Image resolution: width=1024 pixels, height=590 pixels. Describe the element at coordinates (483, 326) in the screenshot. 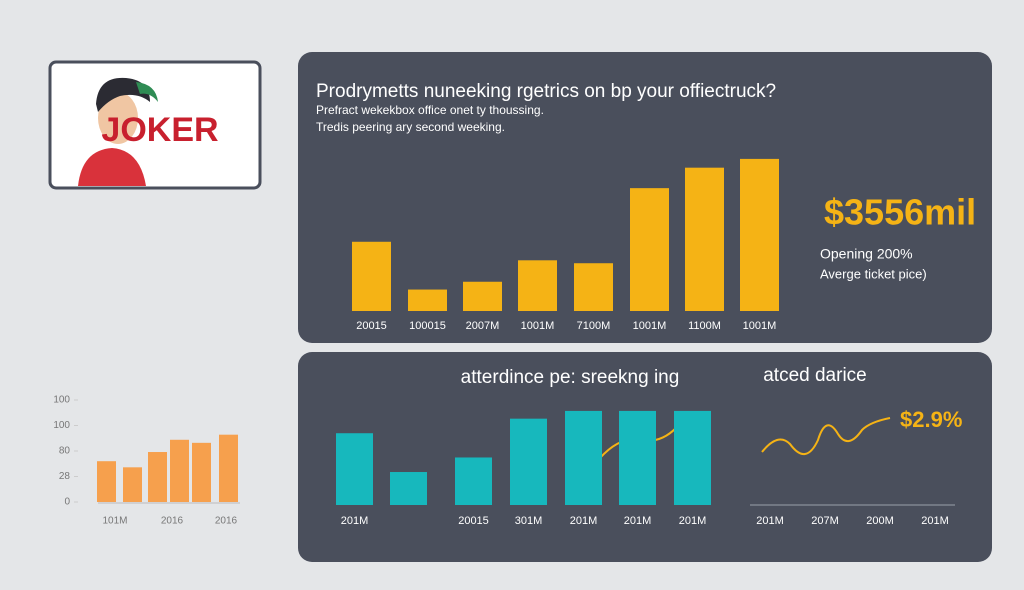

I see `x-tick-label: 2007M` at that location.